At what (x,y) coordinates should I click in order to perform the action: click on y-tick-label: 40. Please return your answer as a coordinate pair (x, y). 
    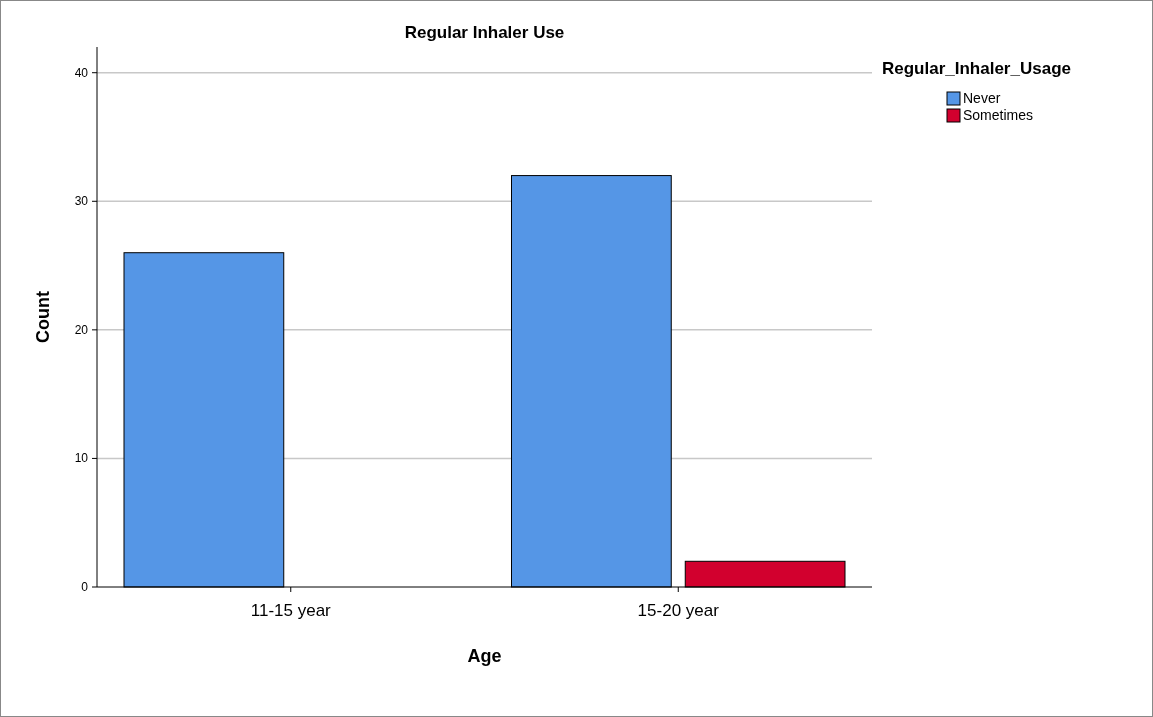
    Looking at the image, I should click on (81, 72).